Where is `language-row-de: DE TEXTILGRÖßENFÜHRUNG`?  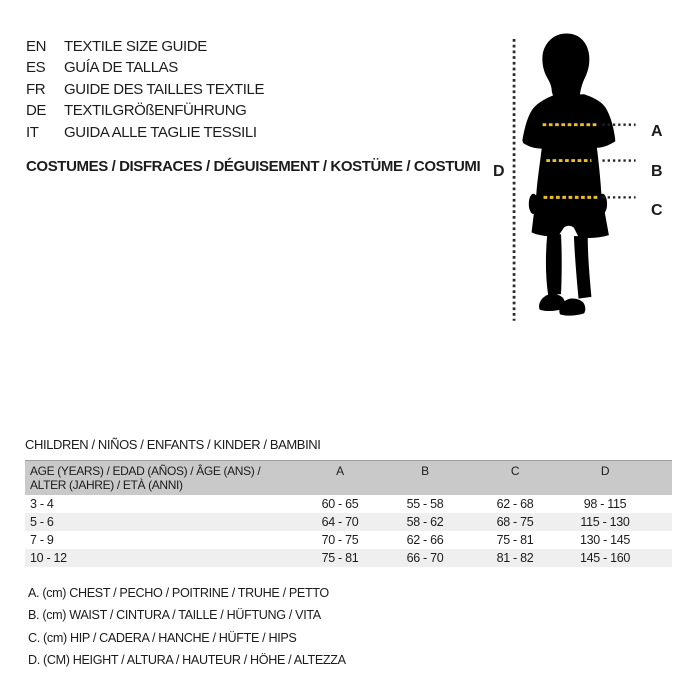
language-row-de: DE TEXTILGRÖßENFÜHRUNG is located at coordinates (145, 110).